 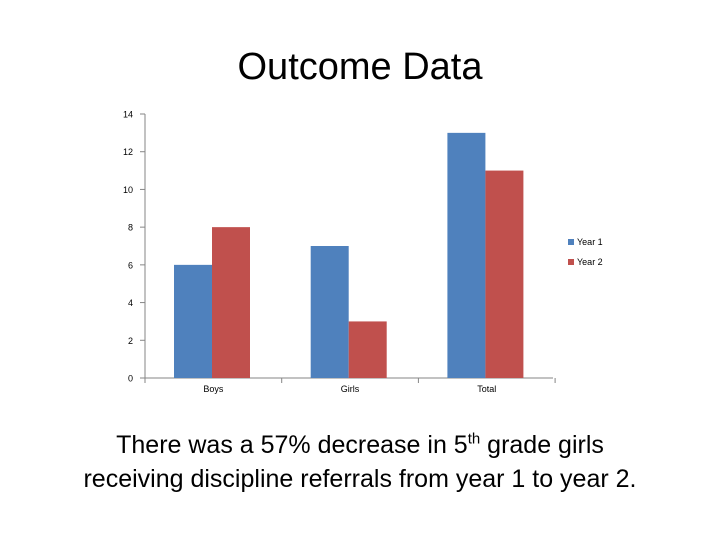 I want to click on x-tick-label: Girls, so click(x=350, y=389).